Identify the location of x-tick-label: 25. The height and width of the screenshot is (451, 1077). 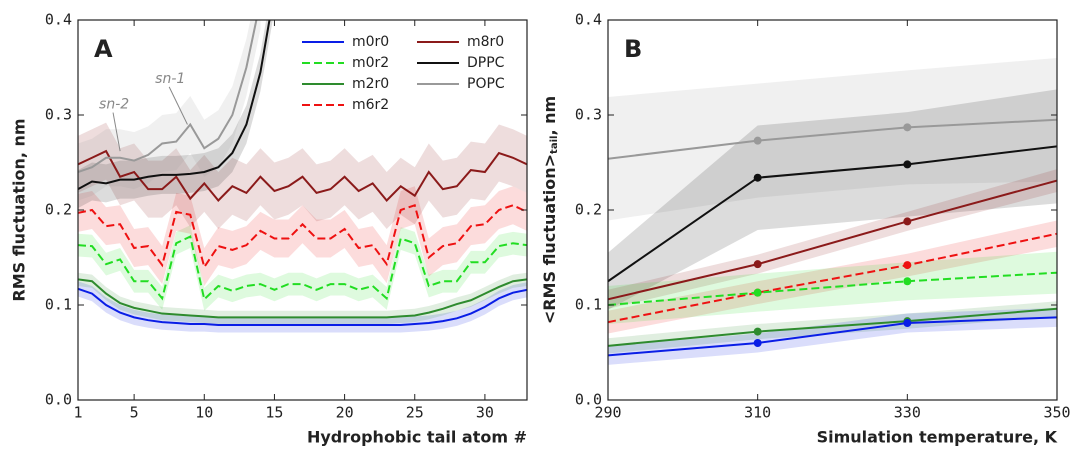
(415, 413).